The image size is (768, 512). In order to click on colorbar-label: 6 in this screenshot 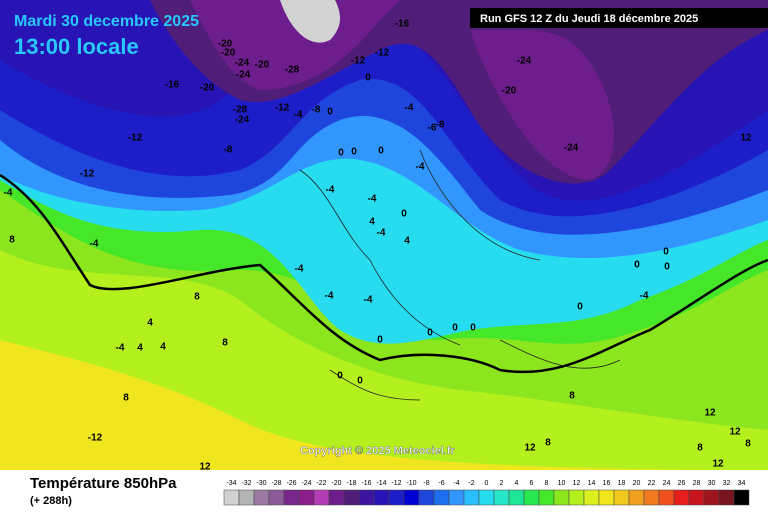, I will do `click(532, 483)`.